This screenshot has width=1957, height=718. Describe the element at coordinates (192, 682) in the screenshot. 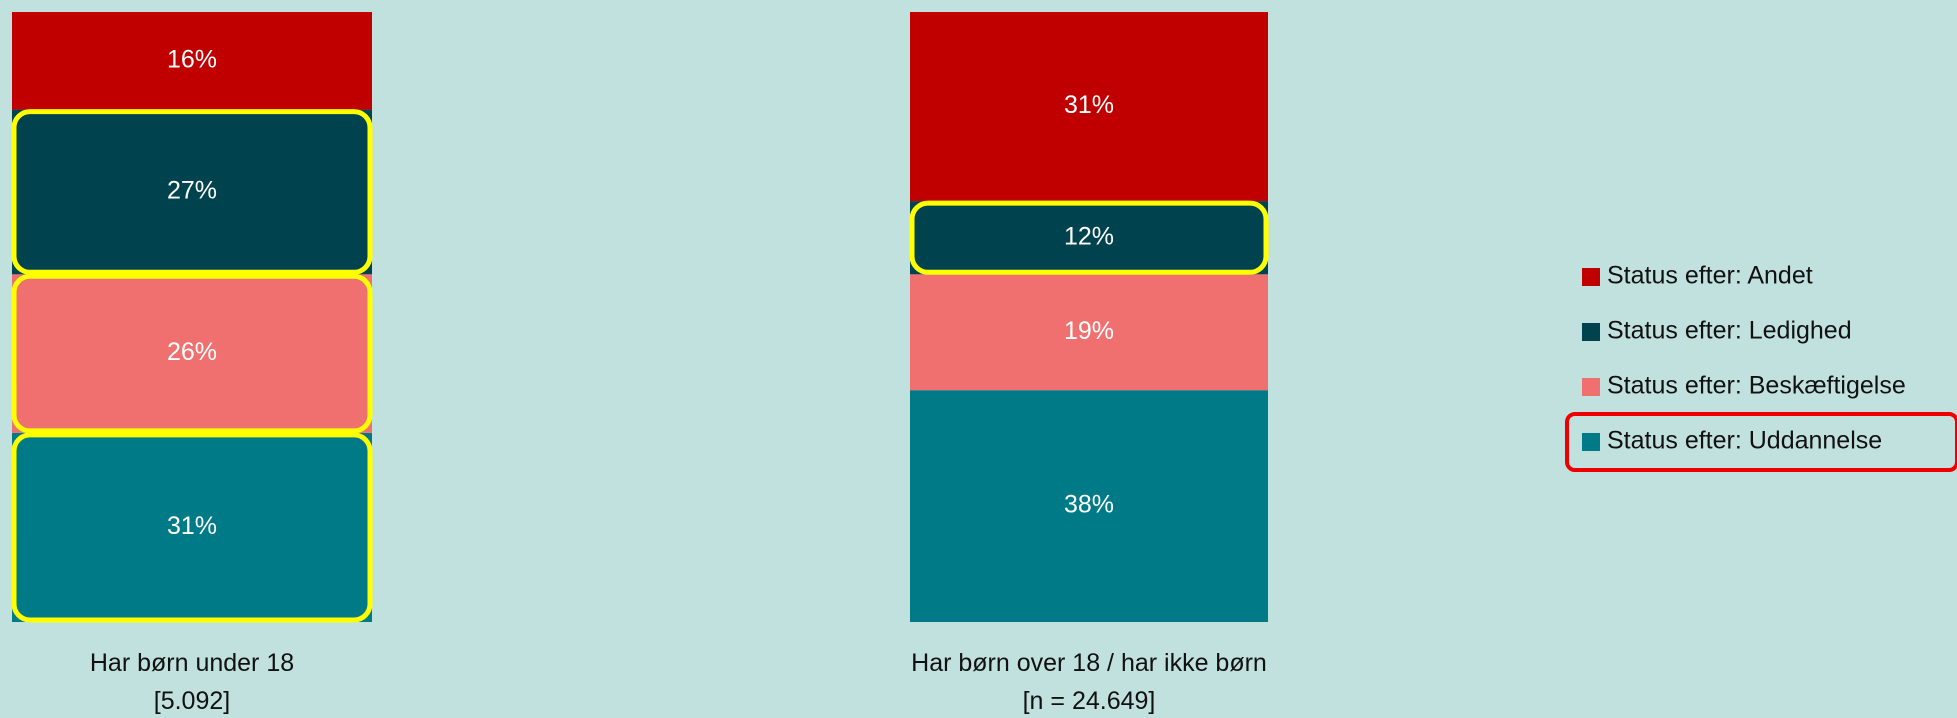

I see `x-tick-label: Har børn under 18 [5.092]` at that location.